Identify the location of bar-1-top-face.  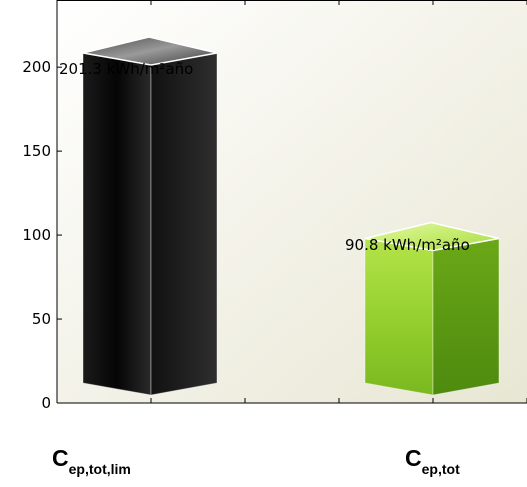
(150, 51).